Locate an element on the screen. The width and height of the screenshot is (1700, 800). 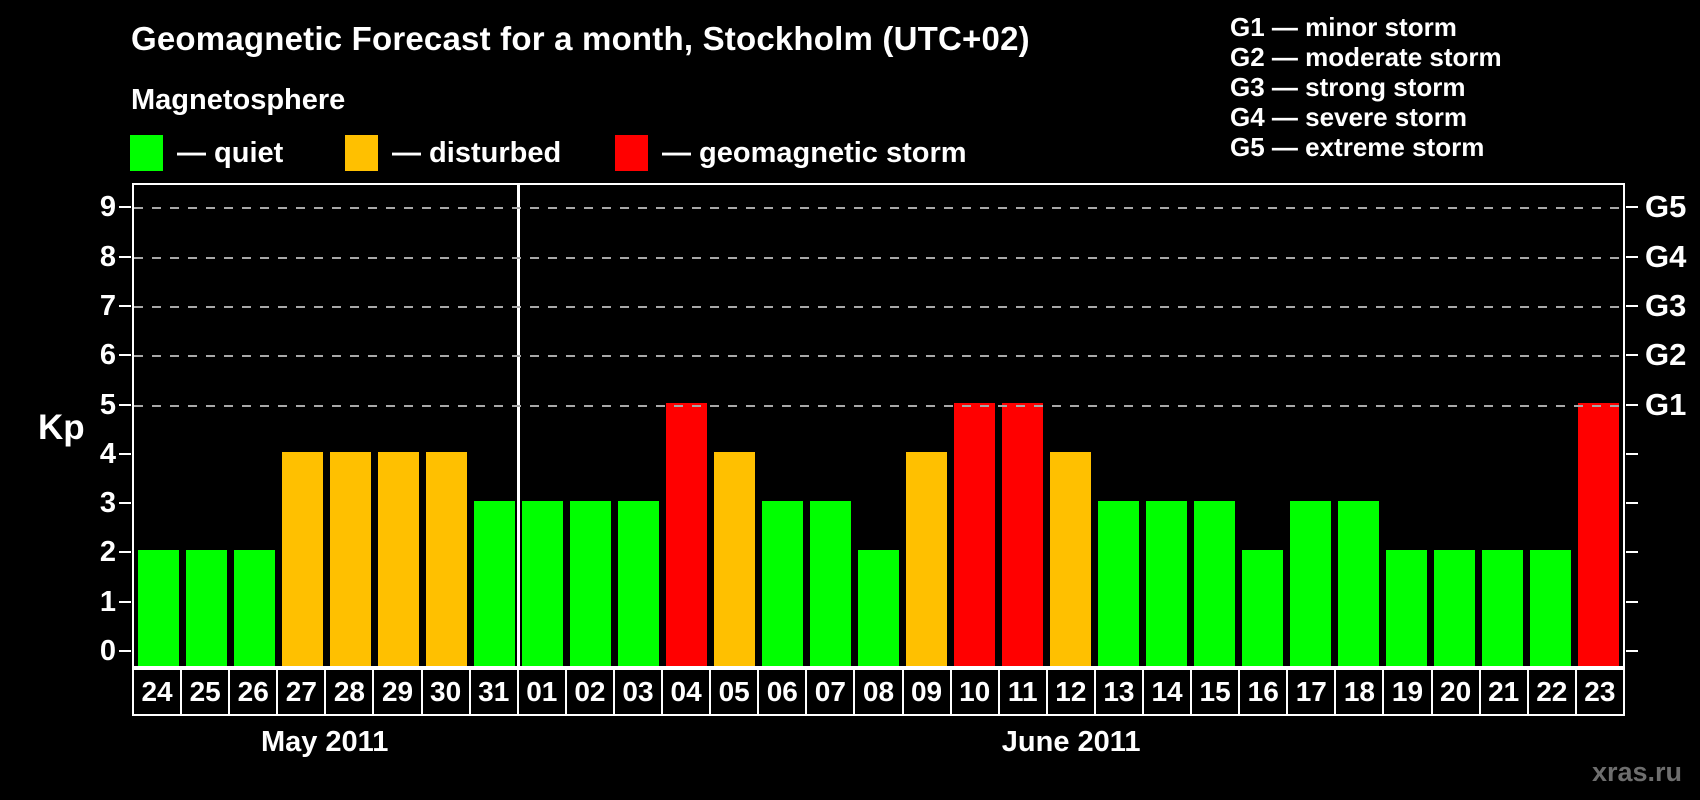
date-cell: 12 is located at coordinates (1072, 692).